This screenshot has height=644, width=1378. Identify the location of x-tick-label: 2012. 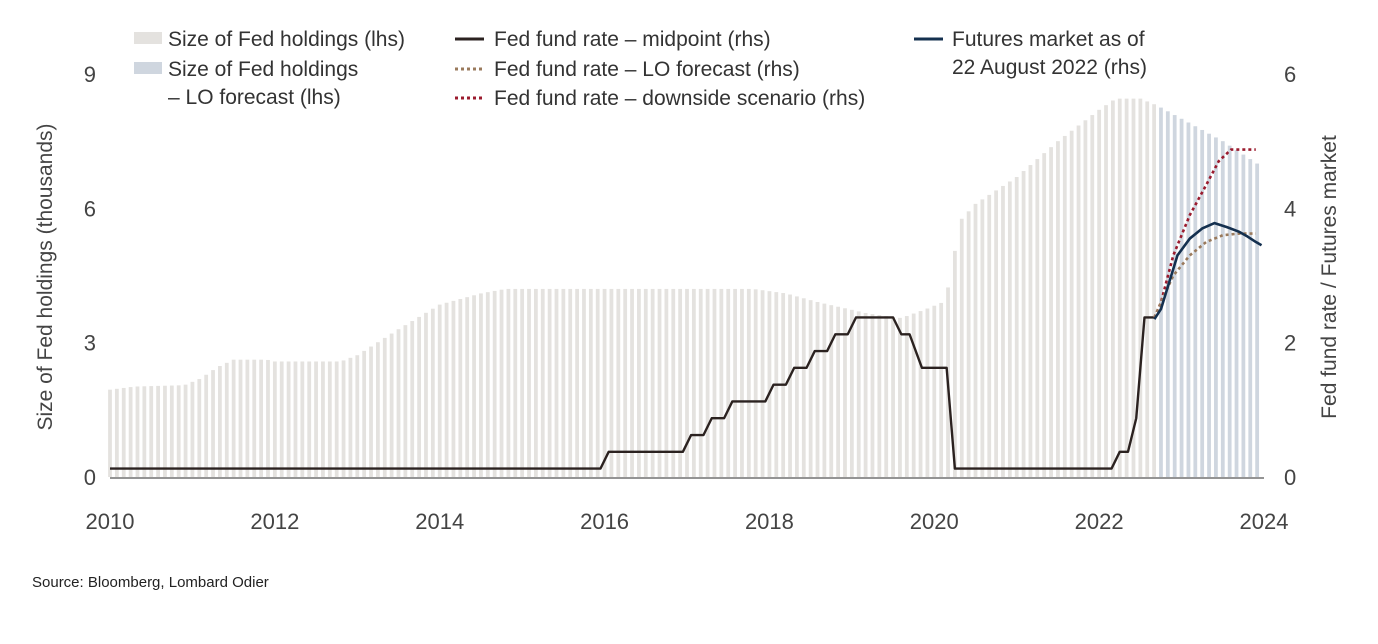
(274, 521).